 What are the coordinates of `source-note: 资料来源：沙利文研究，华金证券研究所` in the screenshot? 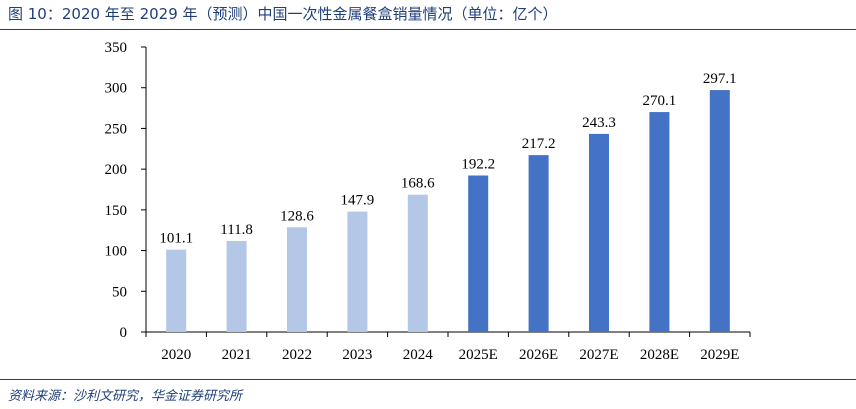 It's located at (125, 396).